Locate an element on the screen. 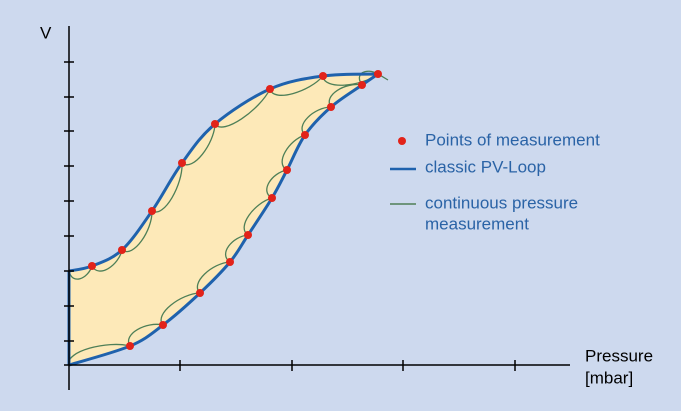  legend-label: classic PV-Loop is located at coordinates (485, 166).